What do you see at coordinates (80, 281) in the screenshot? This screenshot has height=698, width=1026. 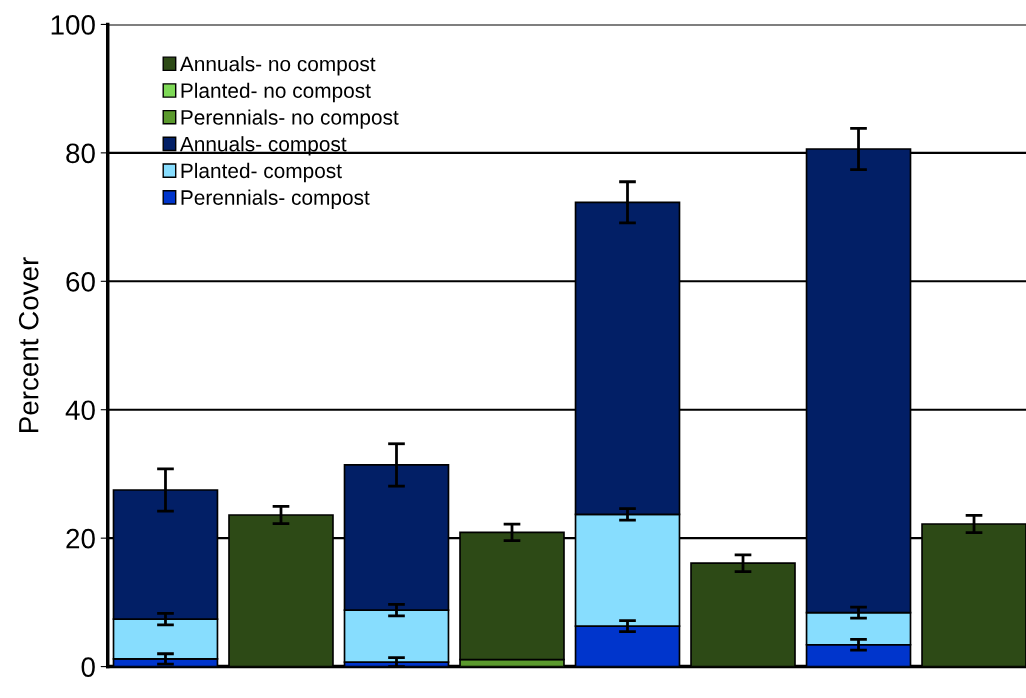 I see `y-tick-label: 60` at bounding box center [80, 281].